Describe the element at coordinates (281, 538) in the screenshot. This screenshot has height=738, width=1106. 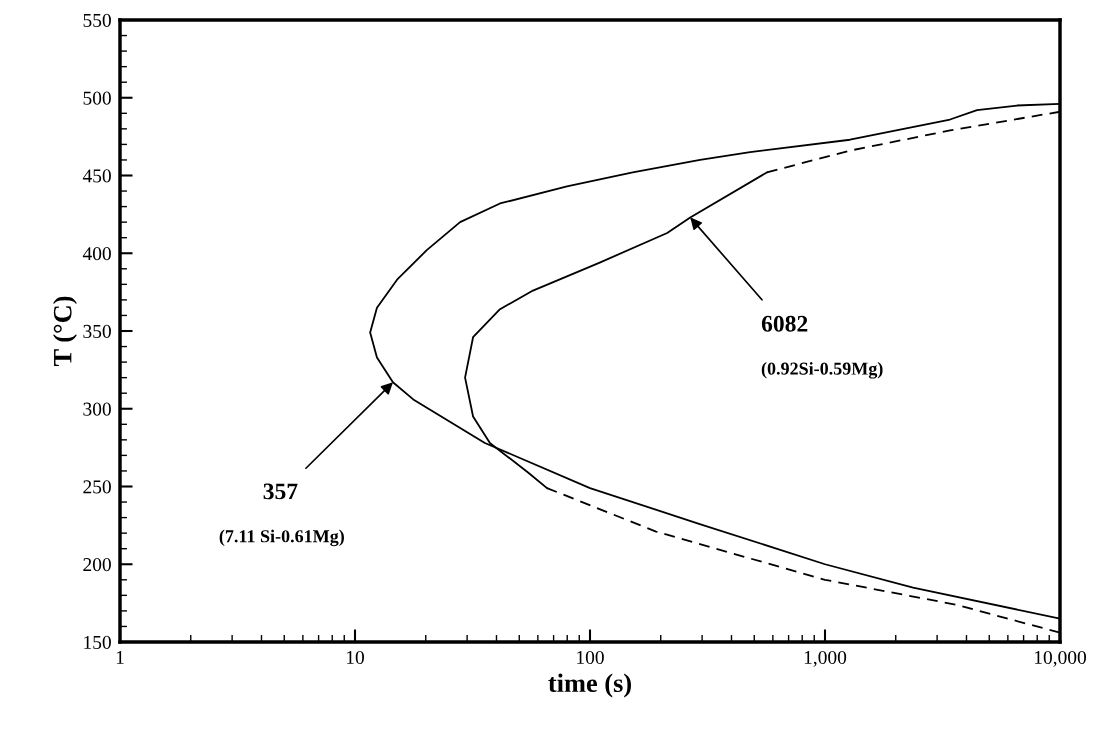
I see `annotation: (7.11 Si-0.61Mg)` at that location.